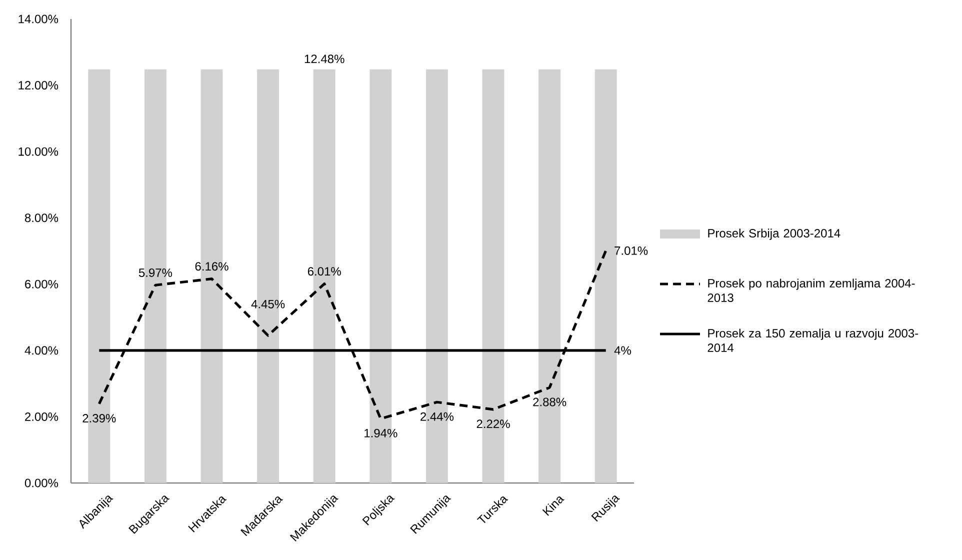 Image resolution: width=962 pixels, height=560 pixels. Describe the element at coordinates (38, 19) in the screenshot. I see `y-tick-label: 14.00%` at that location.